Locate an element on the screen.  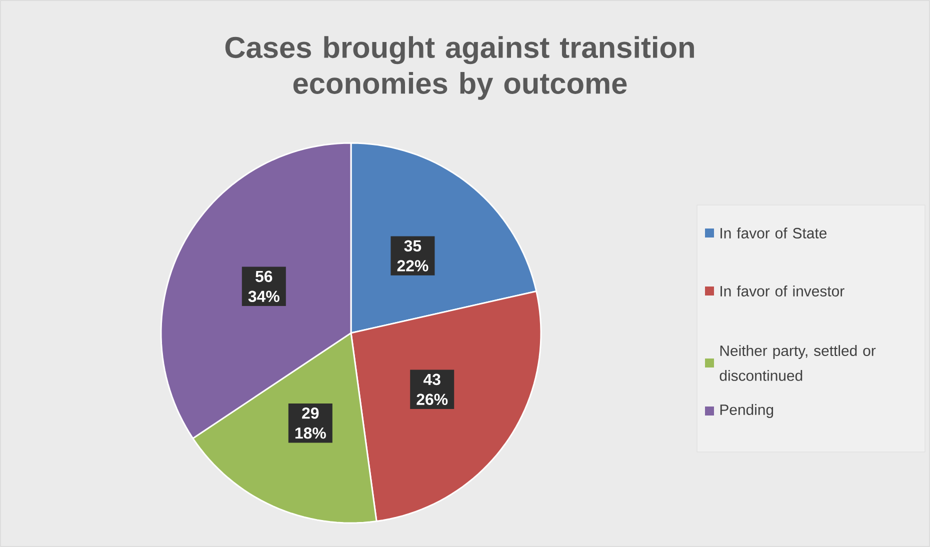
data-label: 35 22% is located at coordinates (412, 256).